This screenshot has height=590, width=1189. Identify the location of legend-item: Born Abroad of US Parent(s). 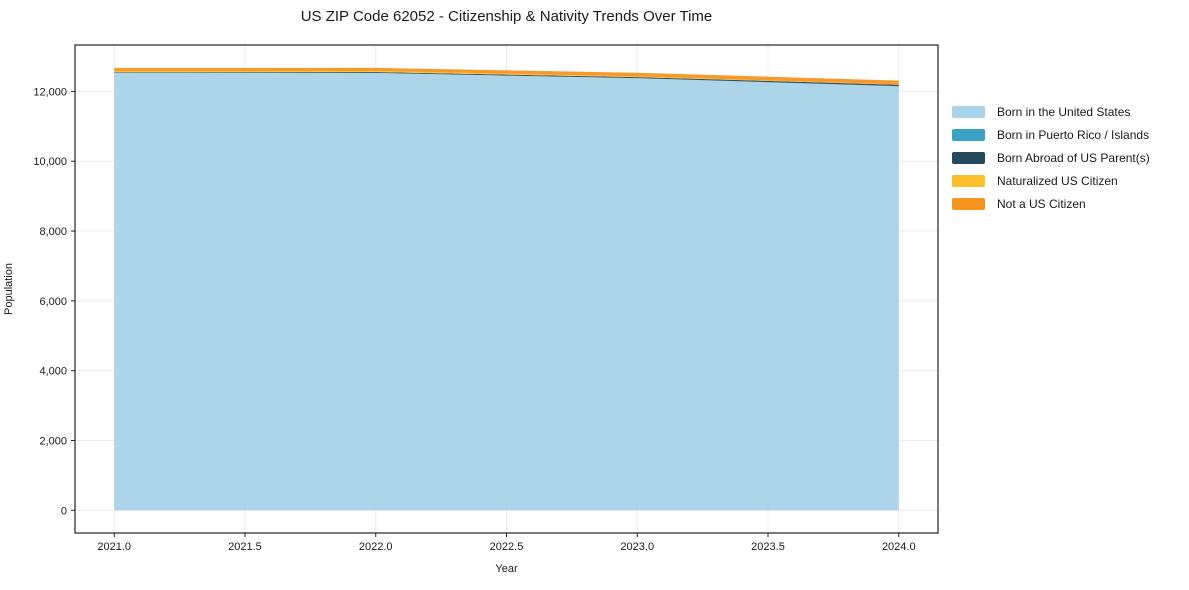
(1051, 158).